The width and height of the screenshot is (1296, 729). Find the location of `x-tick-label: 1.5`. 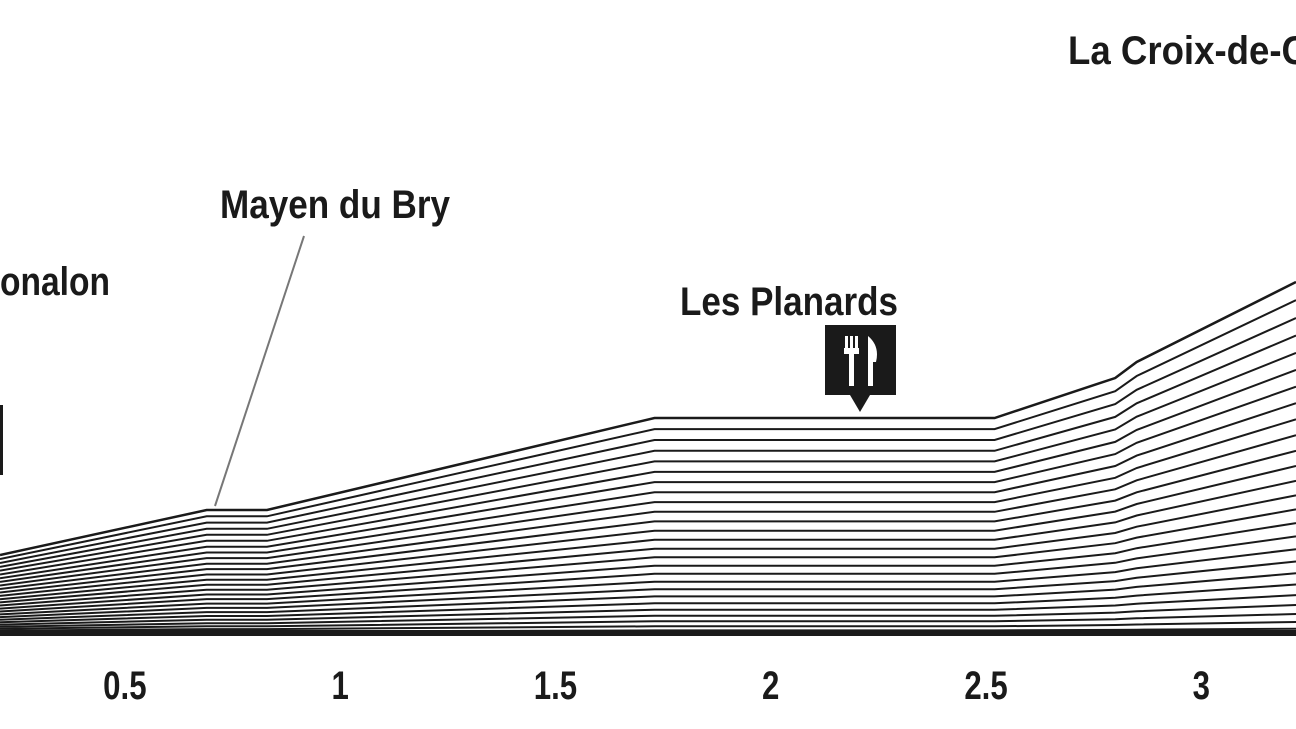

x-tick-label: 1.5 is located at coordinates (555, 685).